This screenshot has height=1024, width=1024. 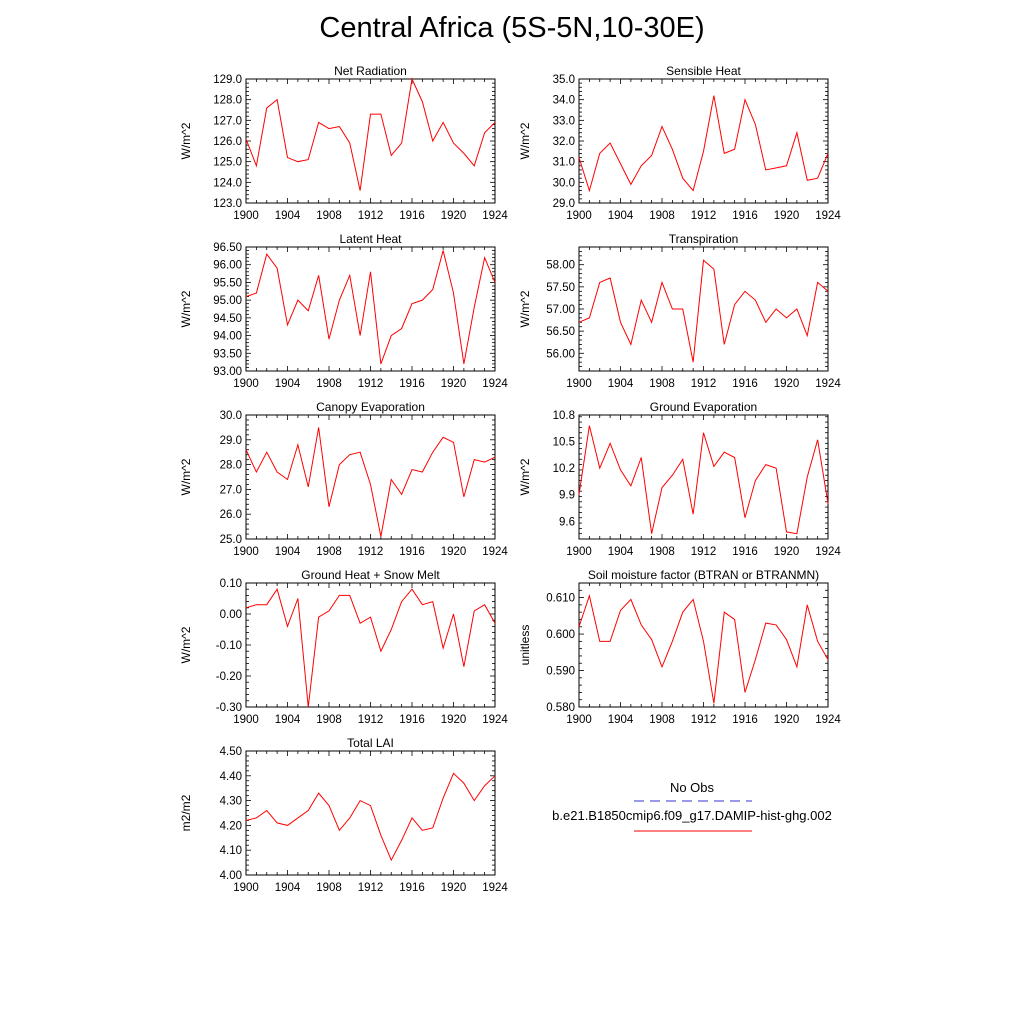 What do you see at coordinates (231, 615) in the screenshot?
I see `y-tick-label: 0.00` at bounding box center [231, 615].